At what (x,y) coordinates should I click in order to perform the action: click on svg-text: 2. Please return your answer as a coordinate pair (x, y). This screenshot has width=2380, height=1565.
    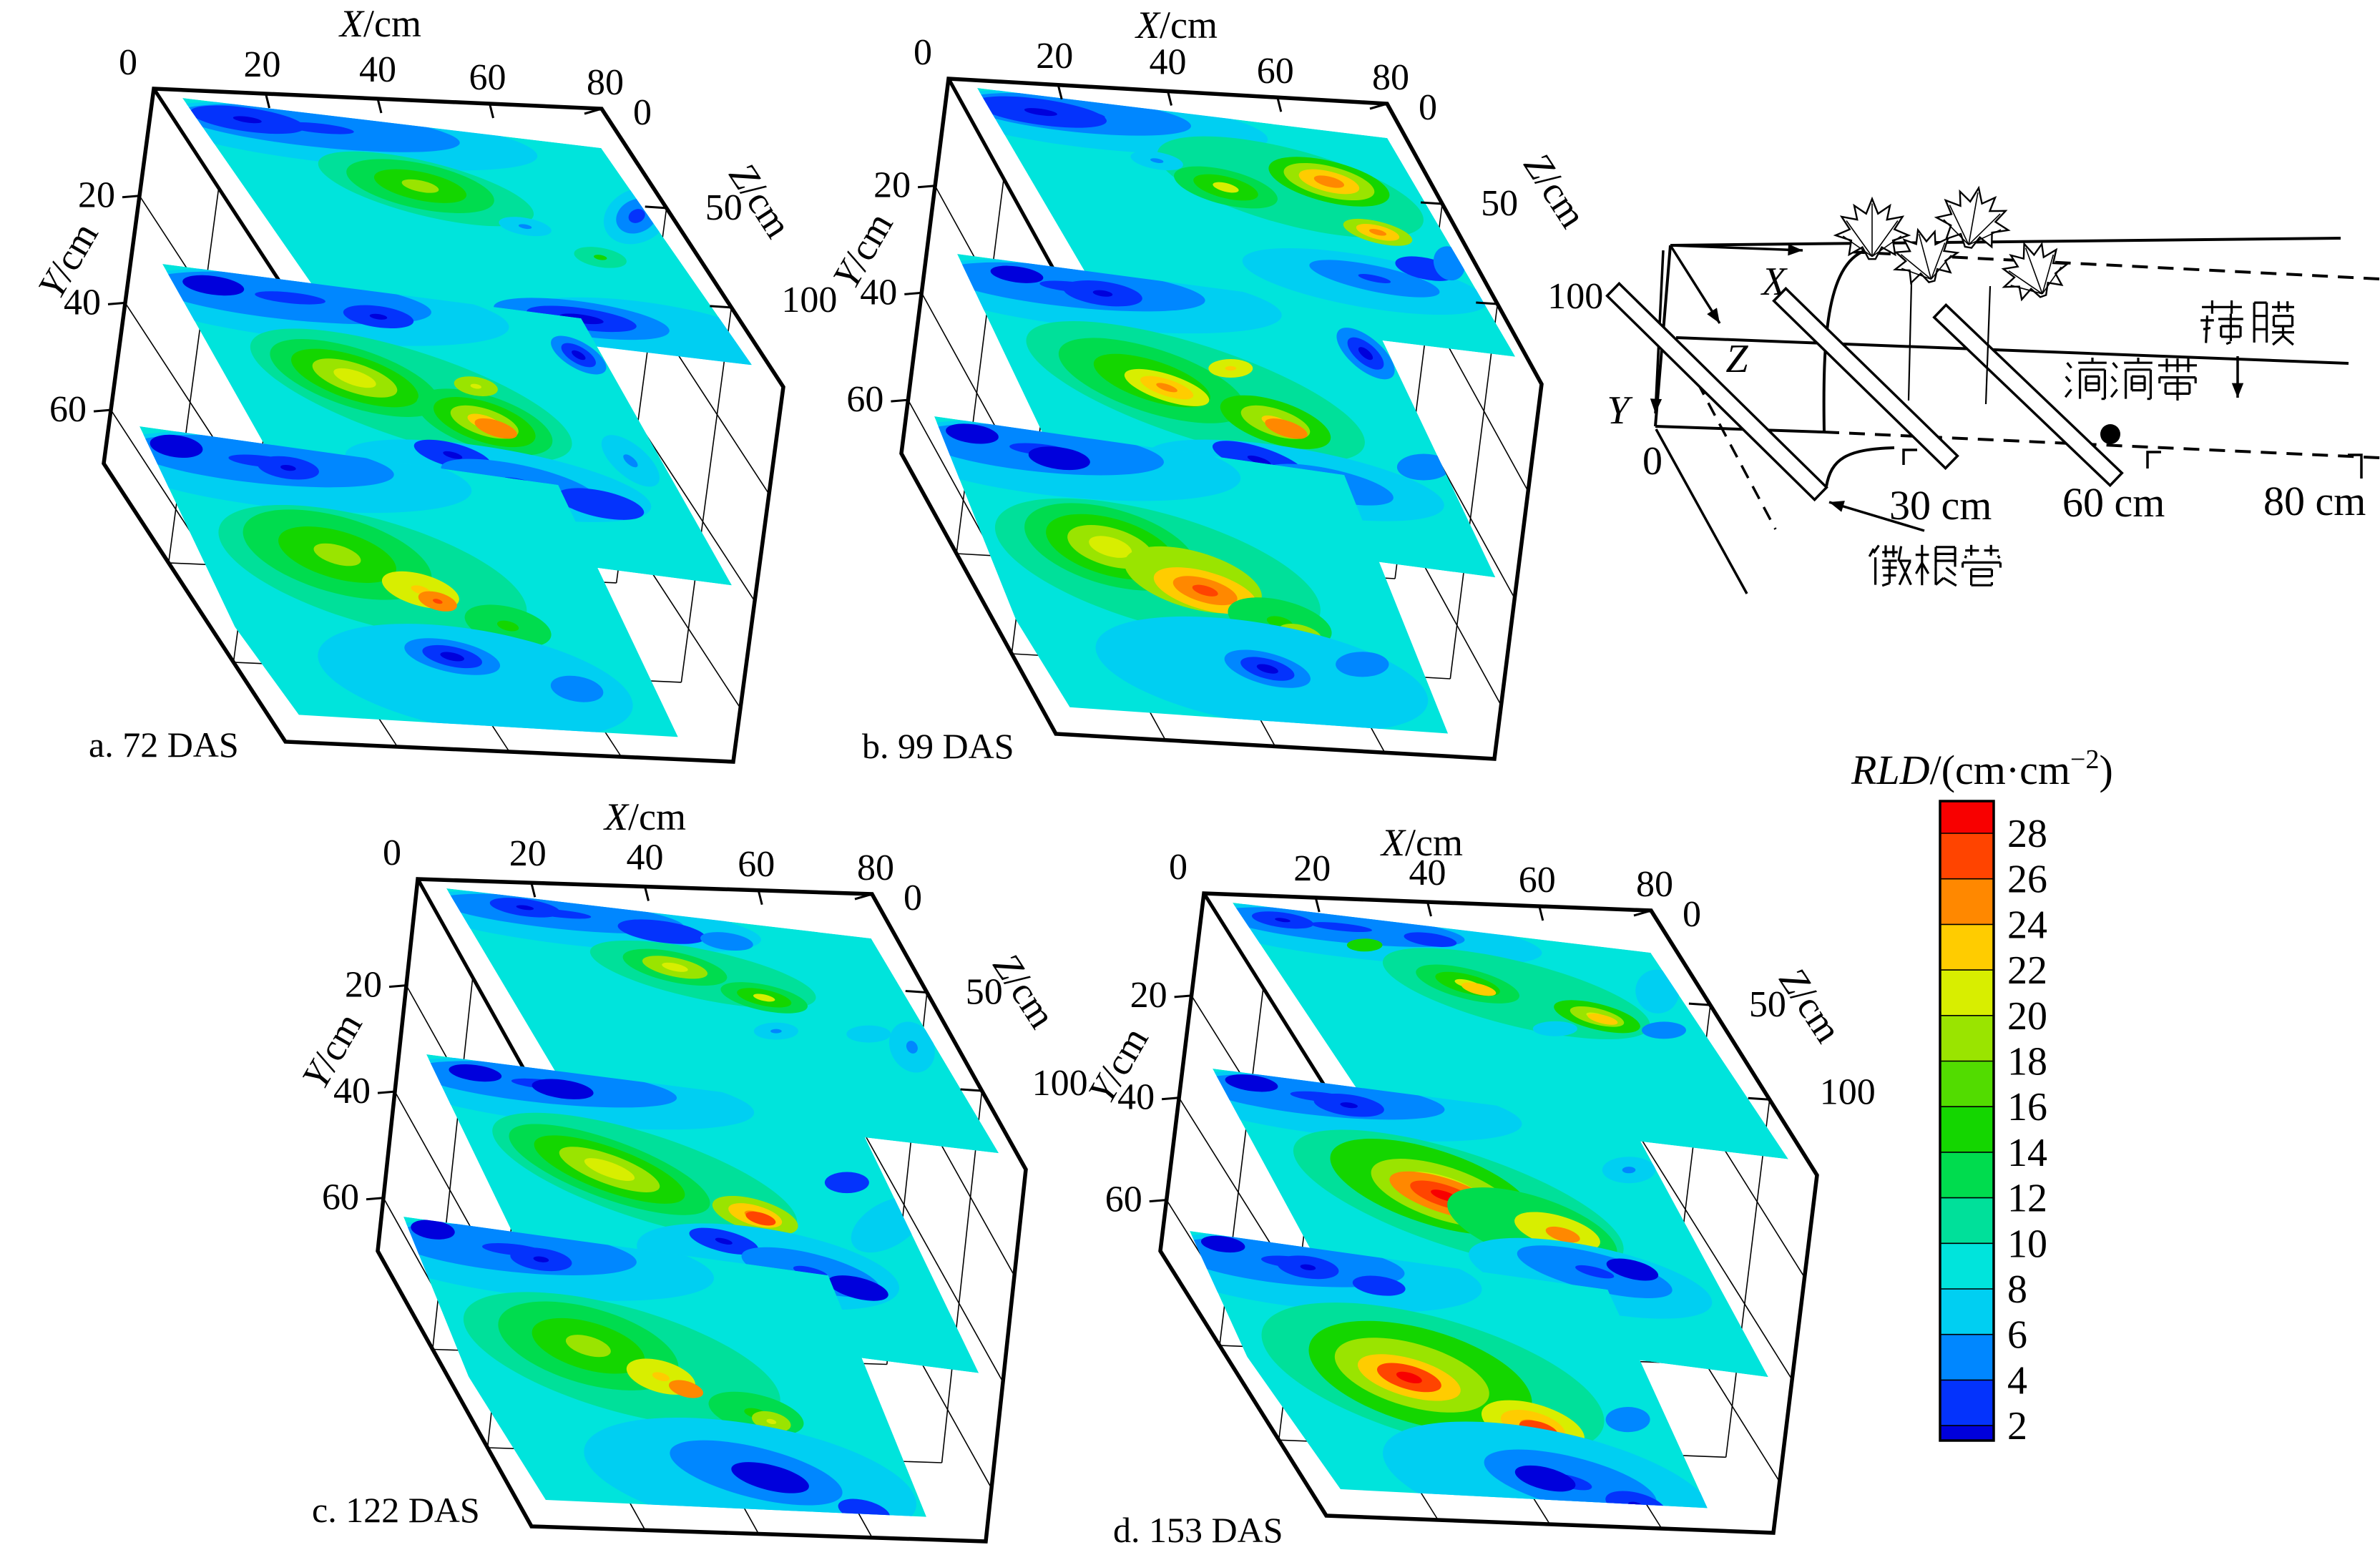
    Looking at the image, I should click on (2017, 1426).